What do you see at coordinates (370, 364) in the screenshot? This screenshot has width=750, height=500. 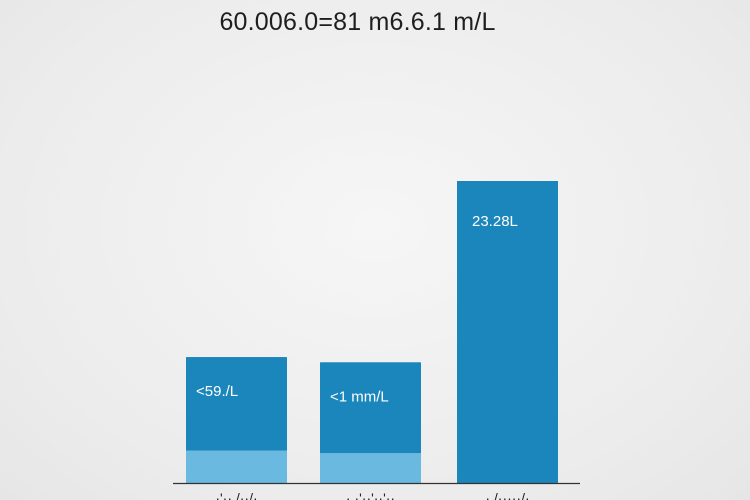 I see `bar-2-top-cap` at bounding box center [370, 364].